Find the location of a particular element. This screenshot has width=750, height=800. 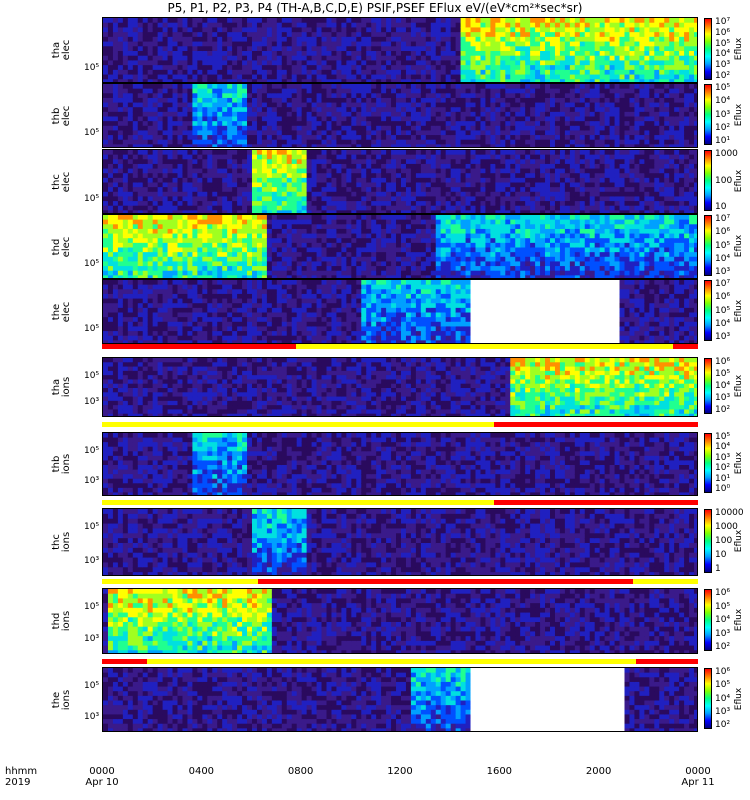

colorbar-tick-label: 1 is located at coordinates (718, 569).